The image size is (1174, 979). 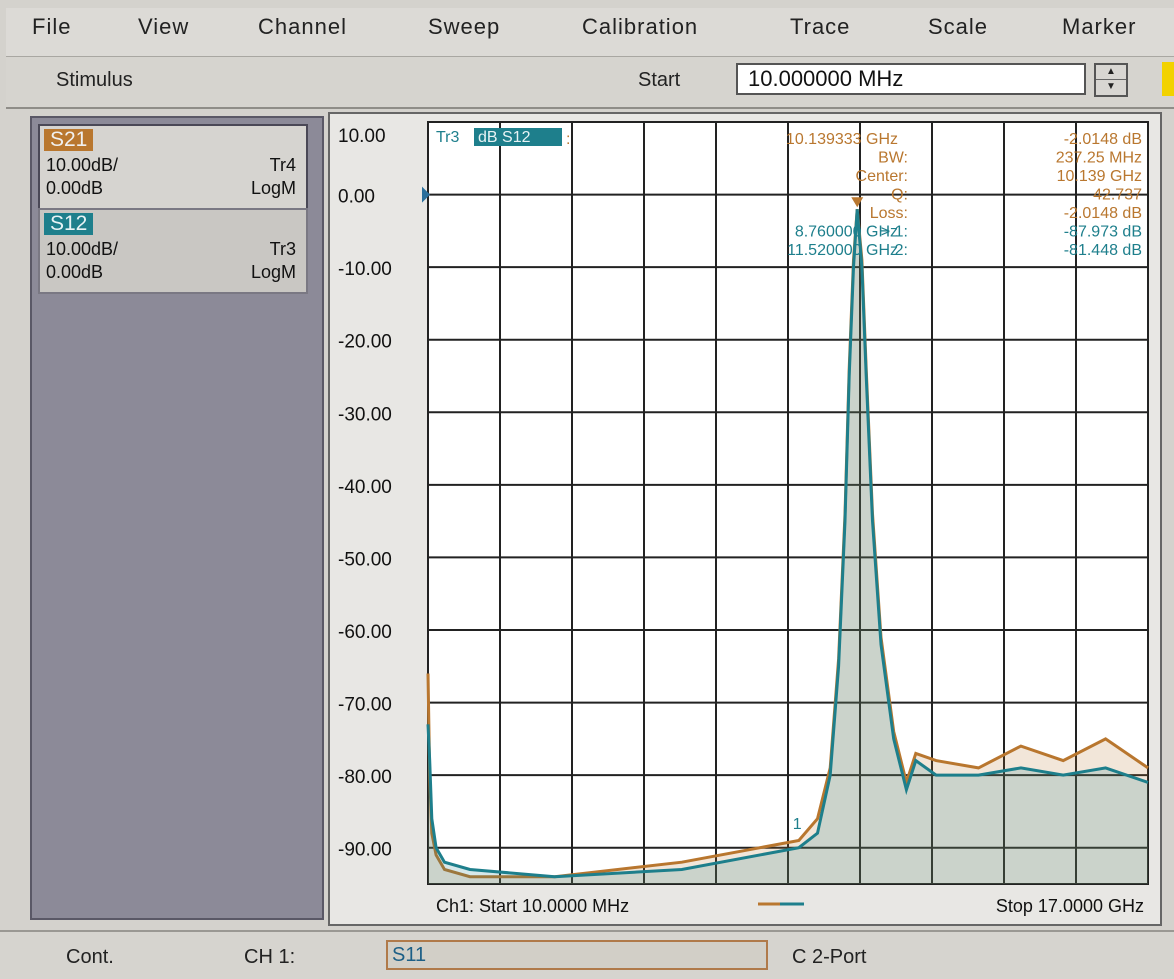 What do you see at coordinates (1070, 906) in the screenshot?
I see `stop-frequency-label: Stop 17.0000 GHz` at bounding box center [1070, 906].